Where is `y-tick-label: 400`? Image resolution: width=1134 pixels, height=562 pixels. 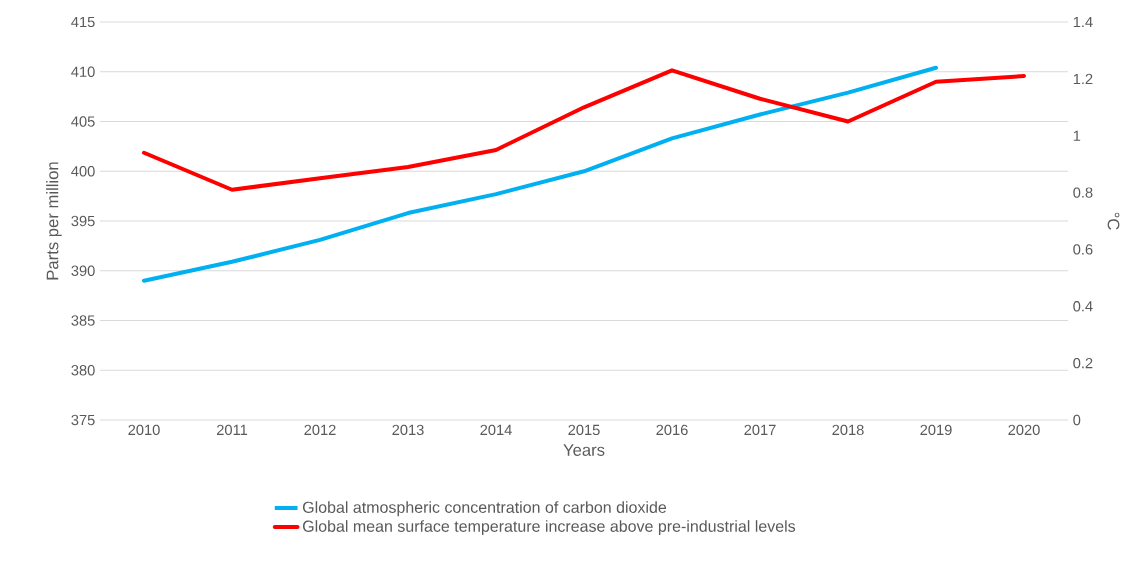 y-tick-label: 400 is located at coordinates (83, 171).